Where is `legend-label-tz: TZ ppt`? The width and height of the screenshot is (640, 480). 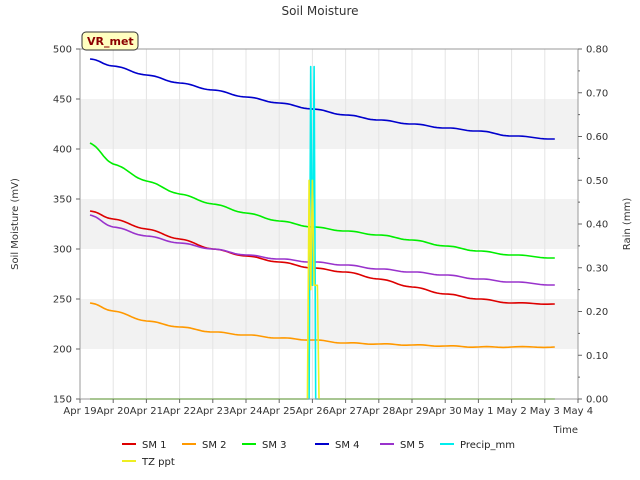
legend-label-tz: TZ ppt is located at coordinates (158, 462).